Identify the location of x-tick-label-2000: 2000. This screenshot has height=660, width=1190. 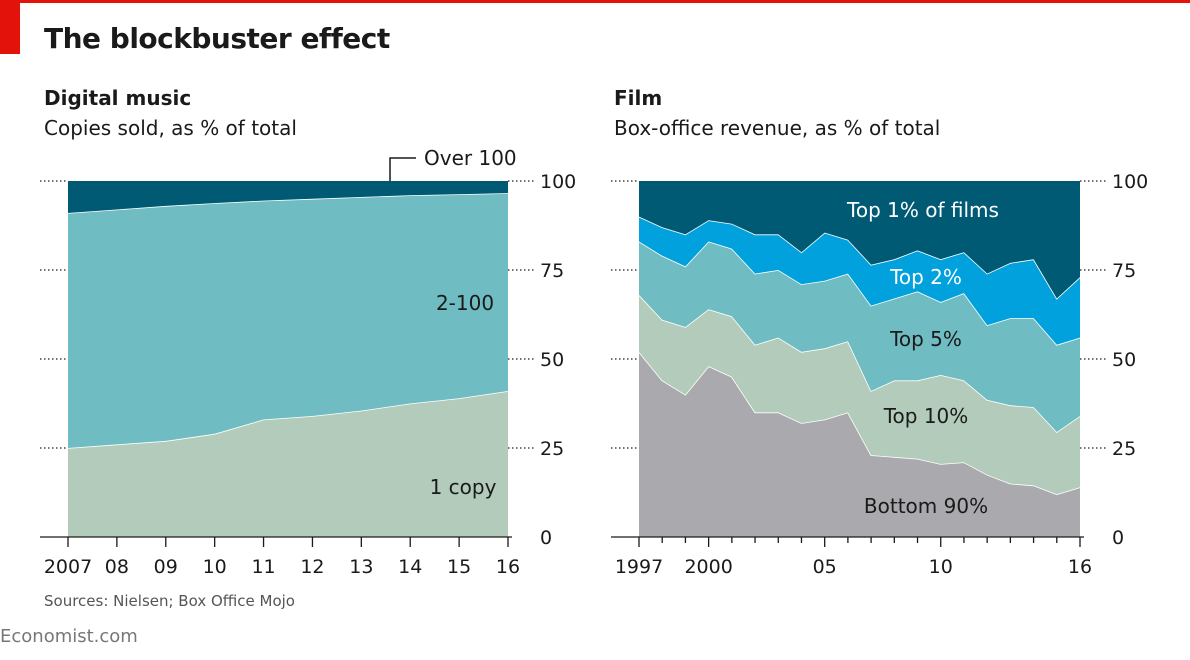
(708, 567).